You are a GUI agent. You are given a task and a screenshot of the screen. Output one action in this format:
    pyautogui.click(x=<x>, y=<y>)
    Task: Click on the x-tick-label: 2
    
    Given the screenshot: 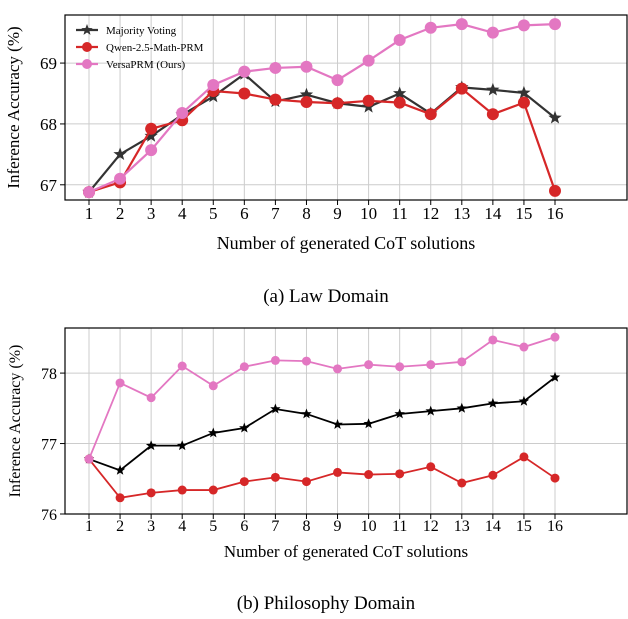 What is the action you would take?
    pyautogui.click(x=120, y=526)
    